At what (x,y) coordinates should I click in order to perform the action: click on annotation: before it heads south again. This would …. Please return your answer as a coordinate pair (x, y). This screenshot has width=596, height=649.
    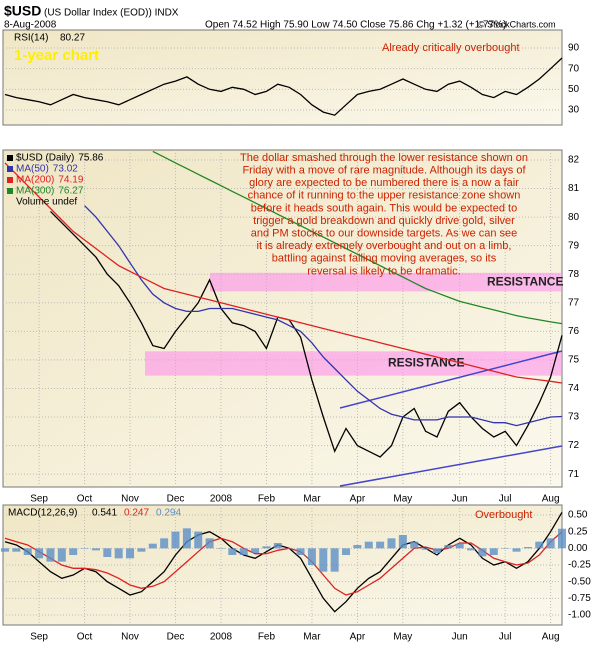
    Looking at the image, I should click on (384, 208).